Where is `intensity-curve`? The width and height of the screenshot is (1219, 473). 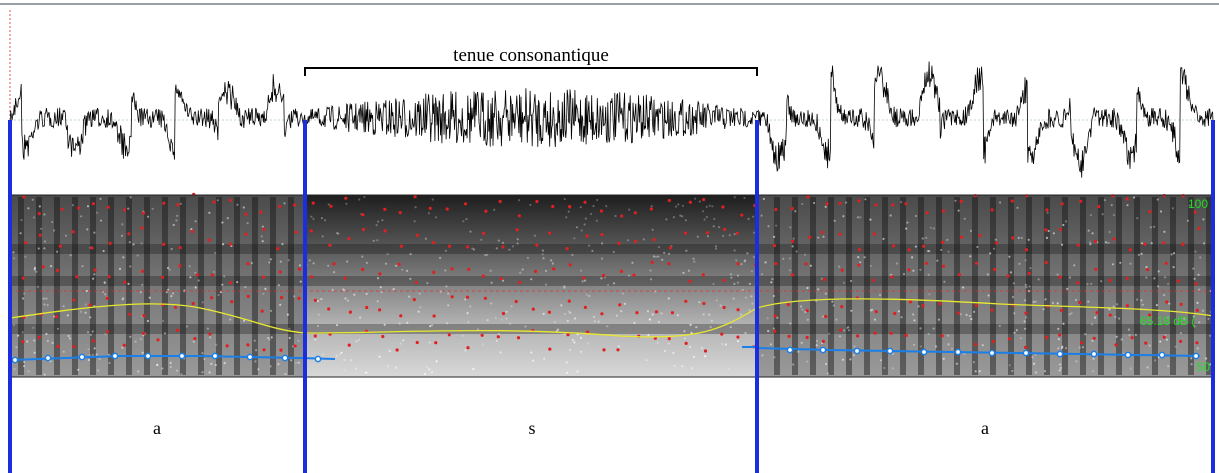
intensity-curve is located at coordinates (612, 318).